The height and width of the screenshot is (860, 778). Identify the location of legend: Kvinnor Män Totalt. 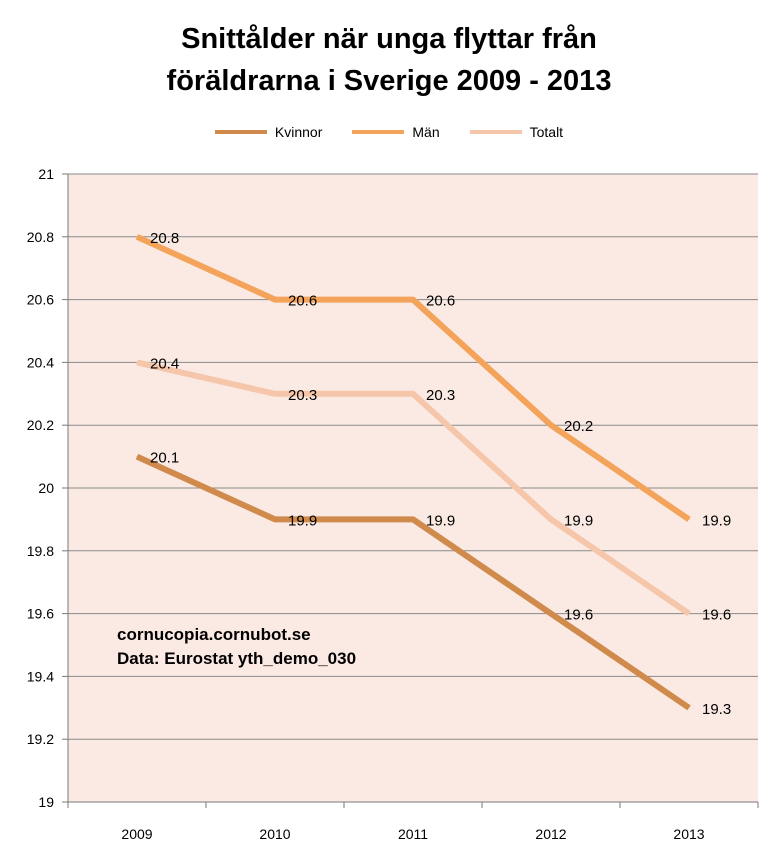
(389, 132).